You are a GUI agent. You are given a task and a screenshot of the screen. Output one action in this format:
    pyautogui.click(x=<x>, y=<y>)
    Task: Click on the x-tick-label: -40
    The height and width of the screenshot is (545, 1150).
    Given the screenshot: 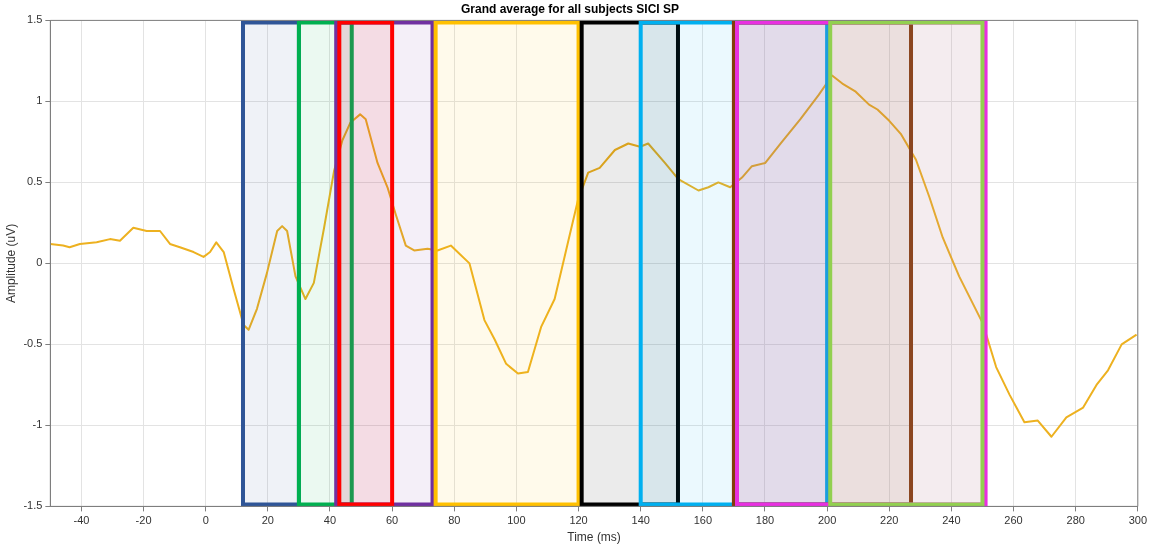 What is the action you would take?
    pyautogui.click(x=81, y=520)
    